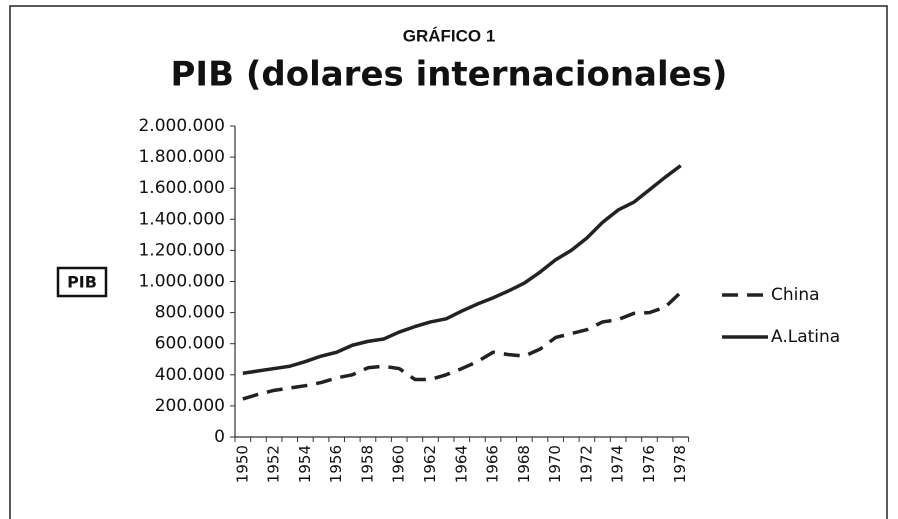 This screenshot has width=898, height=519. Describe the element at coordinates (680, 464) in the screenshot. I see `x-tick-label: 1978` at that location.